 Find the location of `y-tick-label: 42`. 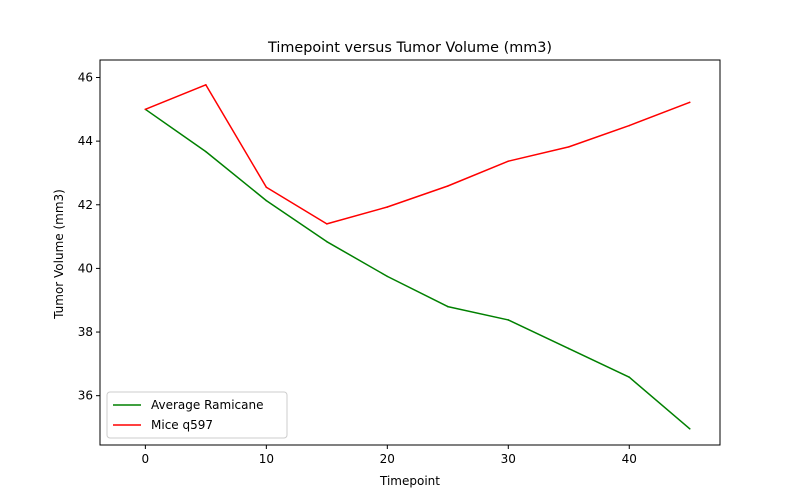

y-tick-label: 42 is located at coordinates (85, 205).